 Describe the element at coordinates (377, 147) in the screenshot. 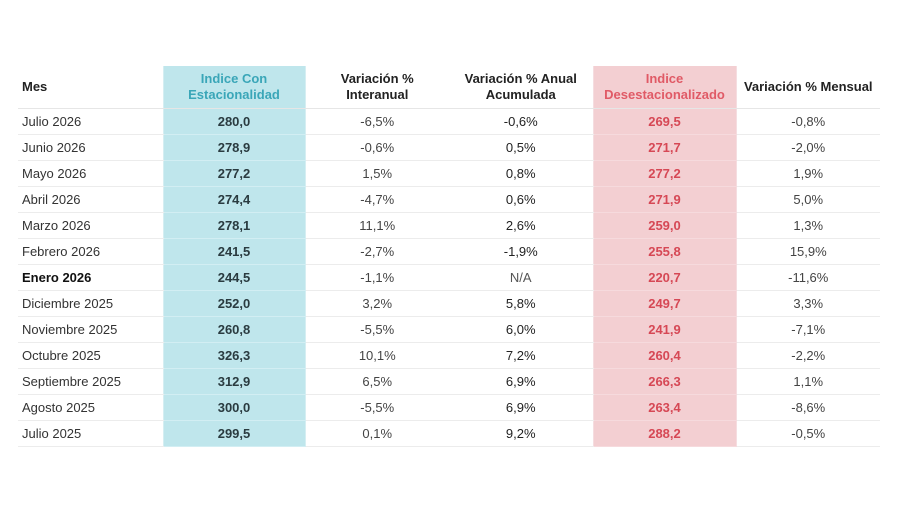

I see `cell-variacion-interanual: -0,6%` at that location.